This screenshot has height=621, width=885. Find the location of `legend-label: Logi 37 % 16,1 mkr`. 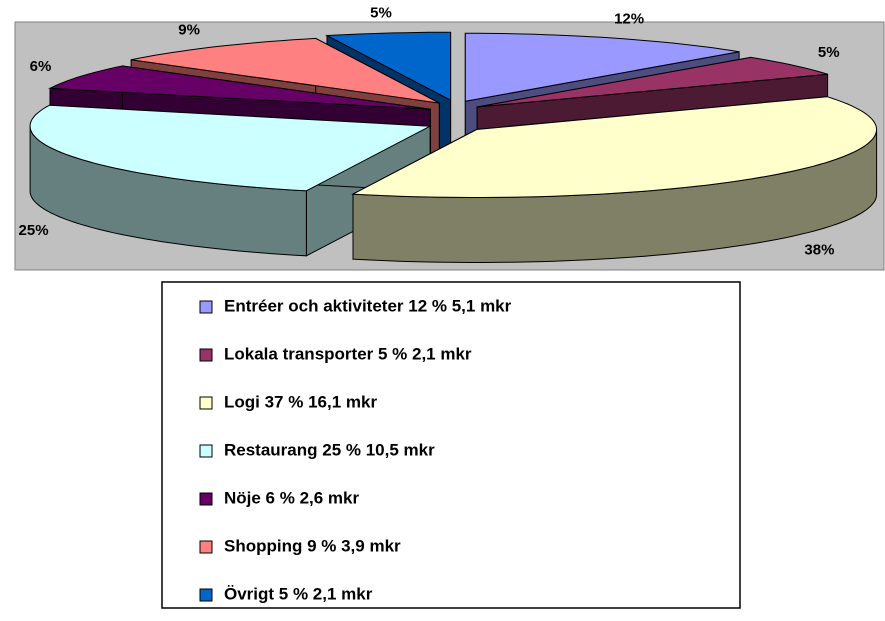

legend-label: Logi 37 % 16,1 mkr is located at coordinates (300, 401).